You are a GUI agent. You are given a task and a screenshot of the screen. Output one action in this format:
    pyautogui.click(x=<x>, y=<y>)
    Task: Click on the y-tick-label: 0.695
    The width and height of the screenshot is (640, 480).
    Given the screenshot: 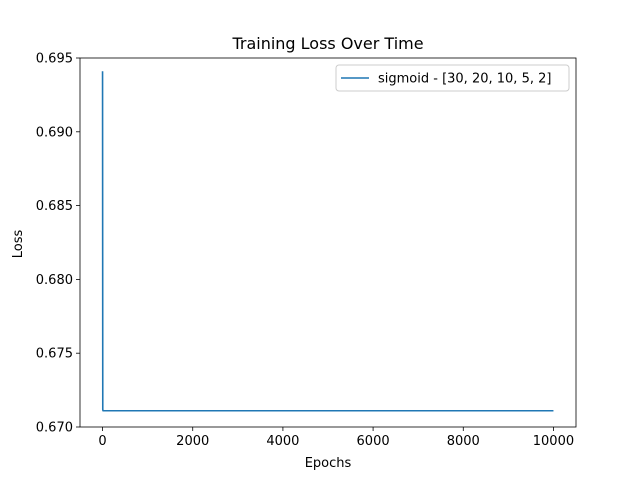 What is the action you would take?
    pyautogui.click(x=54, y=59)
    